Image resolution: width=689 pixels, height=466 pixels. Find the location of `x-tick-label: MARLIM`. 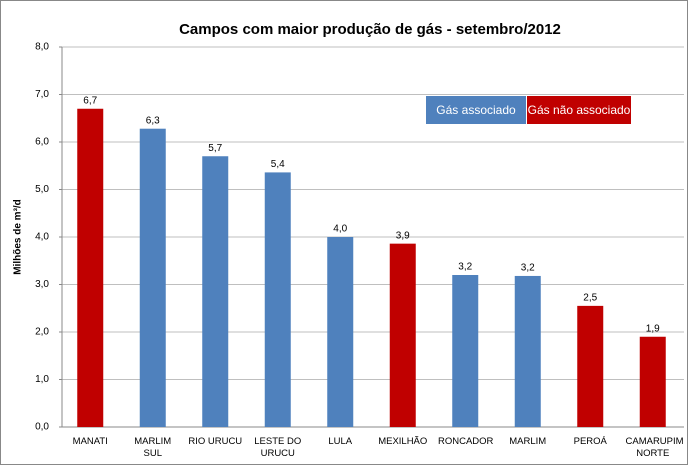

x-tick-label: MARLIM is located at coordinates (528, 441).